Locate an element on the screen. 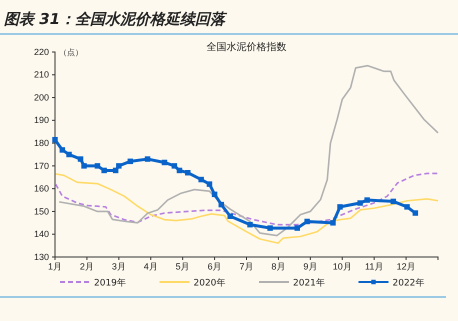  legend-label: 2020年 is located at coordinates (210, 283).